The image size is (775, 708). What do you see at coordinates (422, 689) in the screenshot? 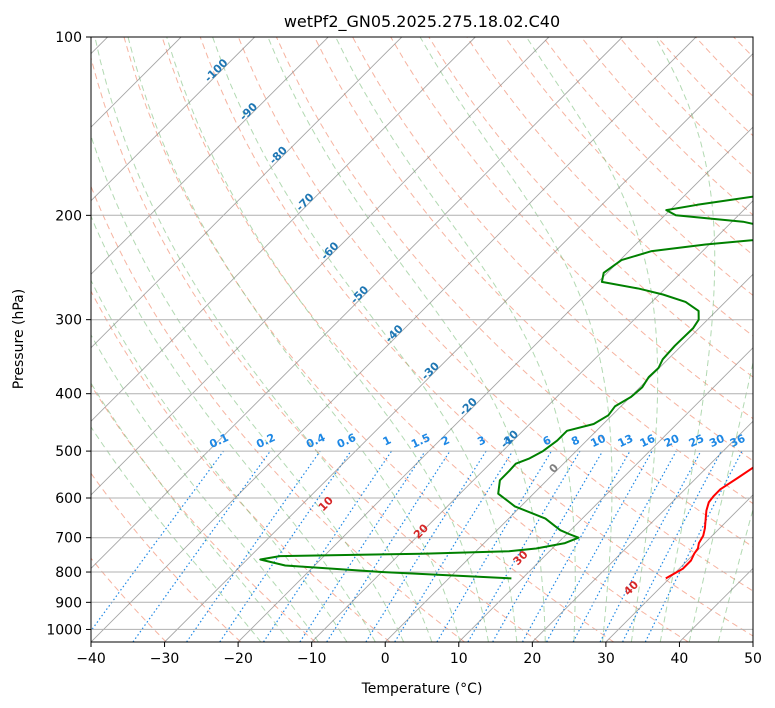
I see `x-axis-label: Temperature (°C)` at bounding box center [422, 689].